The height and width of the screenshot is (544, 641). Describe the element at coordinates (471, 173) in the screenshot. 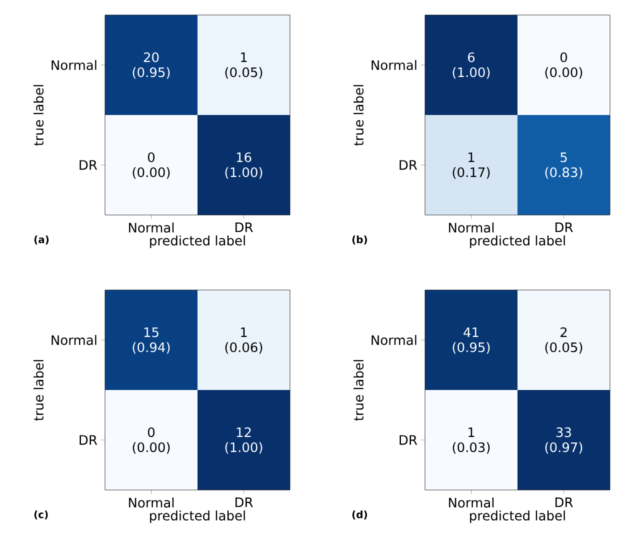

I see `data-label: (0.17)` at that location.